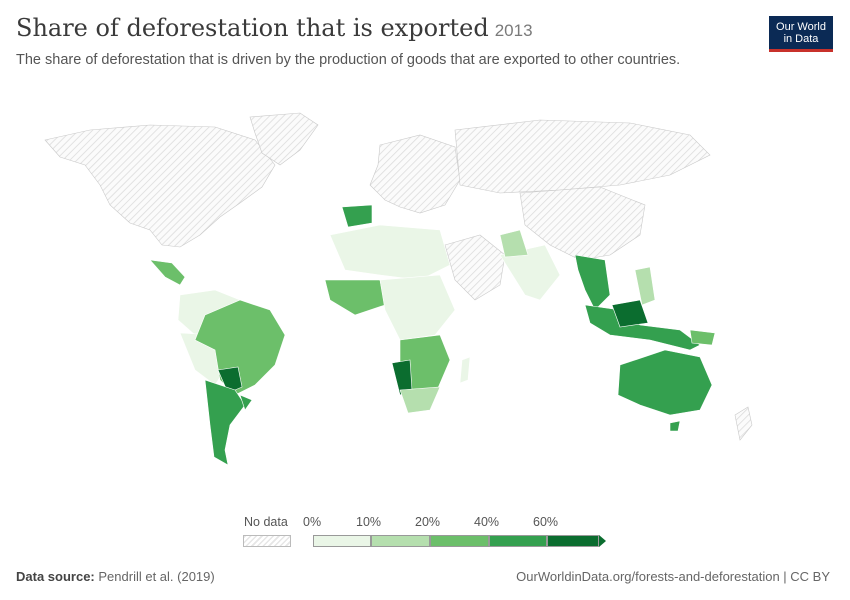 The height and width of the screenshot is (600, 850). Describe the element at coordinates (645, 286) in the screenshot. I see `region-philippines` at that location.